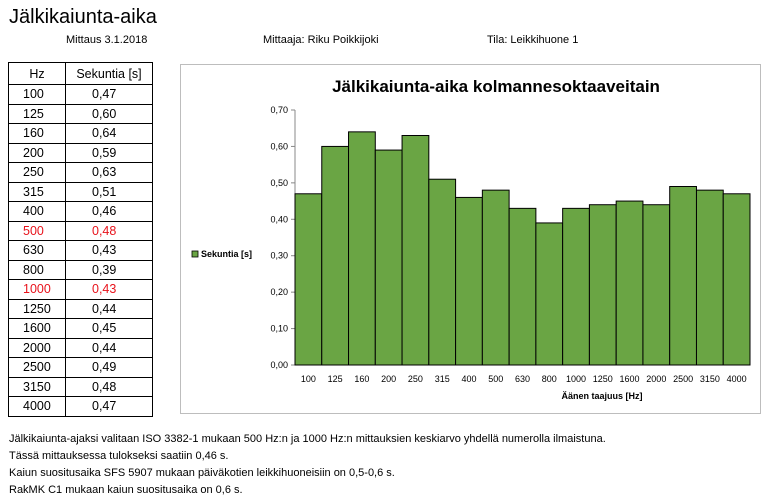 The height and width of the screenshot is (500, 769). What do you see at coordinates (603, 379) in the screenshot?
I see `x-tick-label: 1250` at bounding box center [603, 379].